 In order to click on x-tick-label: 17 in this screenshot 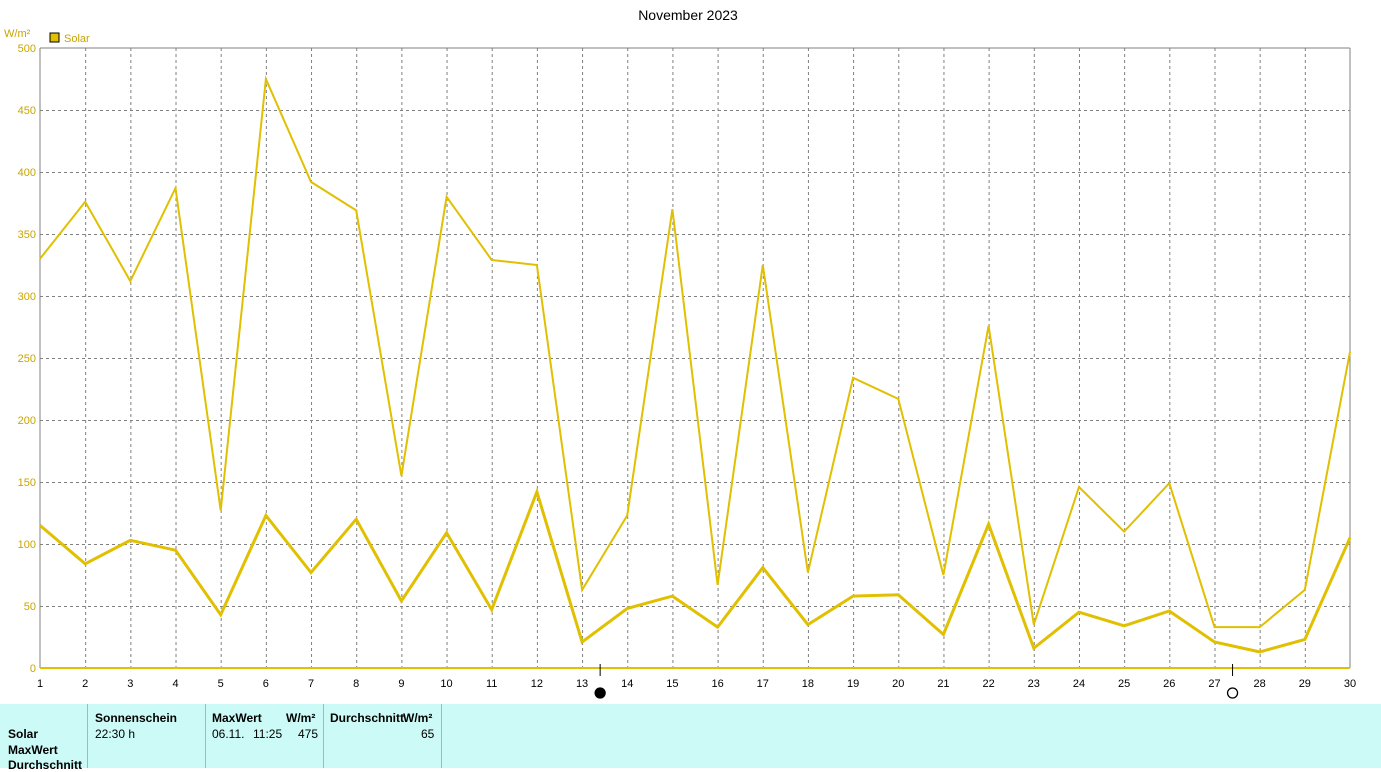, I will do `click(763, 684)`.